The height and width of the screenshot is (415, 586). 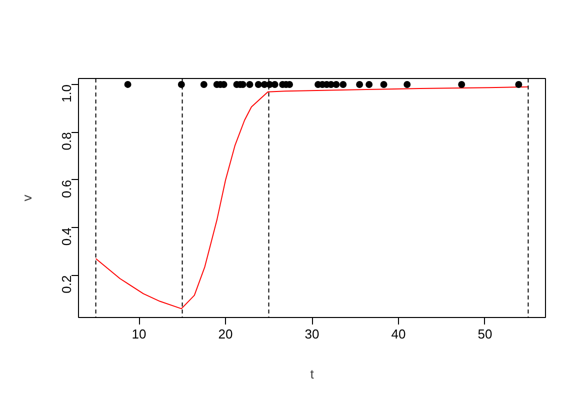 What do you see at coordinates (66, 237) in the screenshot?
I see `y-tick-label: 0.4` at bounding box center [66, 237].